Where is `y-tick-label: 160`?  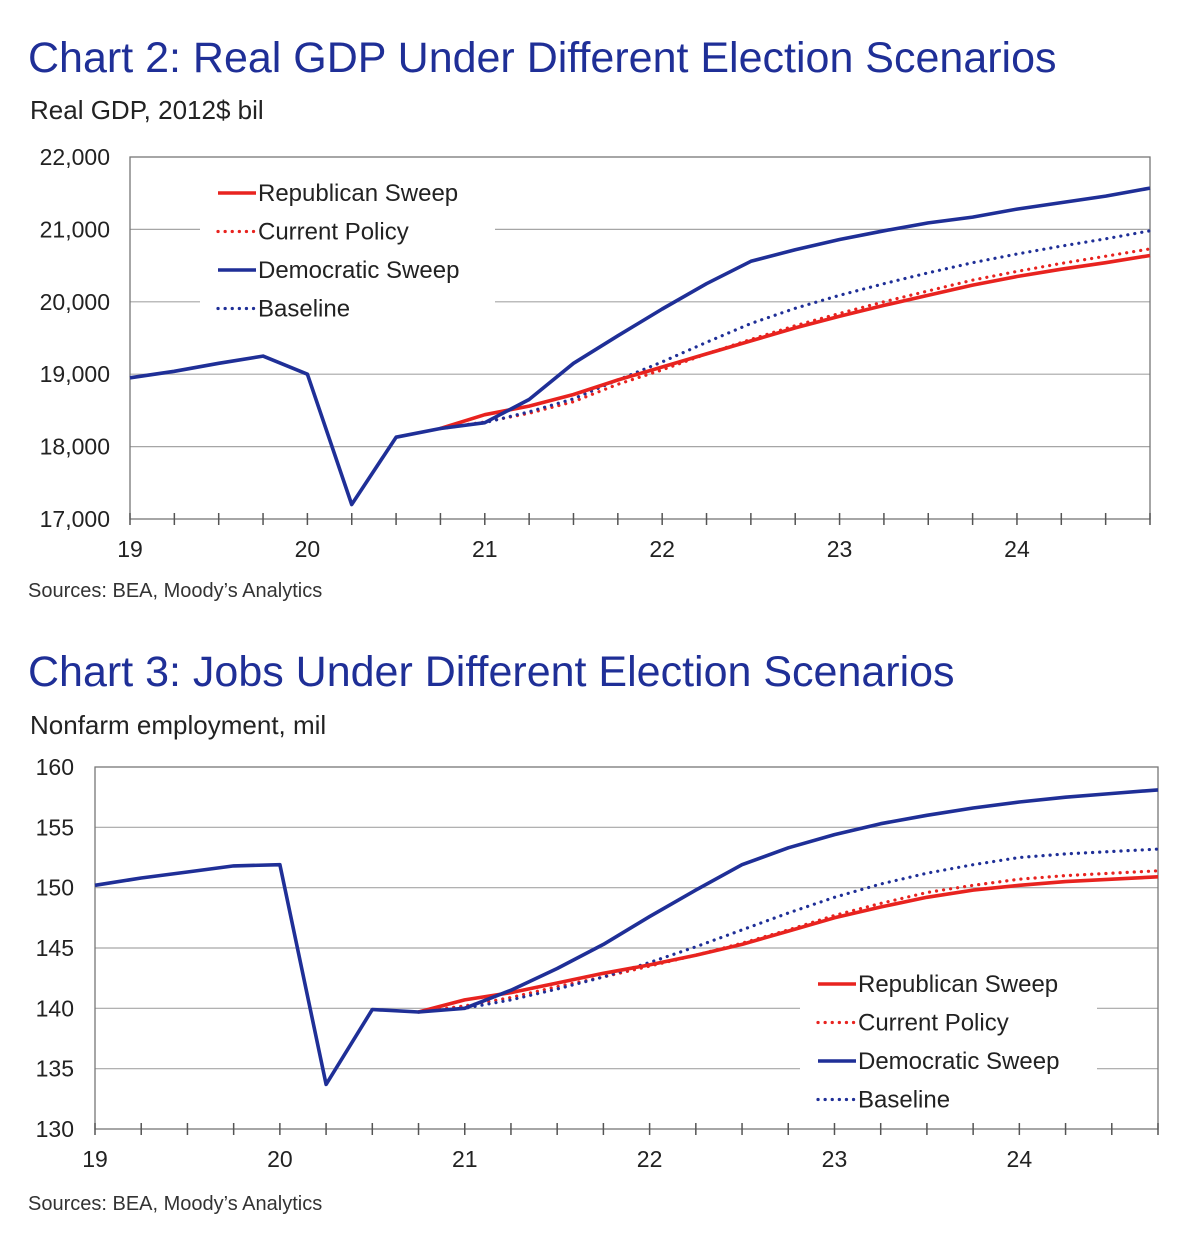 y-tick-label: 160 is located at coordinates (55, 767).